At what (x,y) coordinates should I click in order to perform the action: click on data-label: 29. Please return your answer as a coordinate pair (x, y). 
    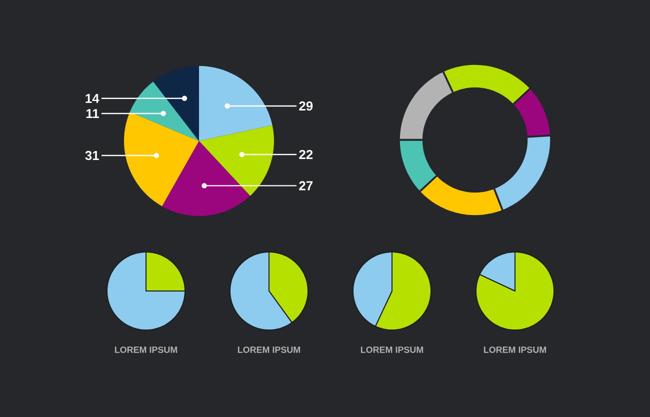
    Looking at the image, I should click on (306, 106).